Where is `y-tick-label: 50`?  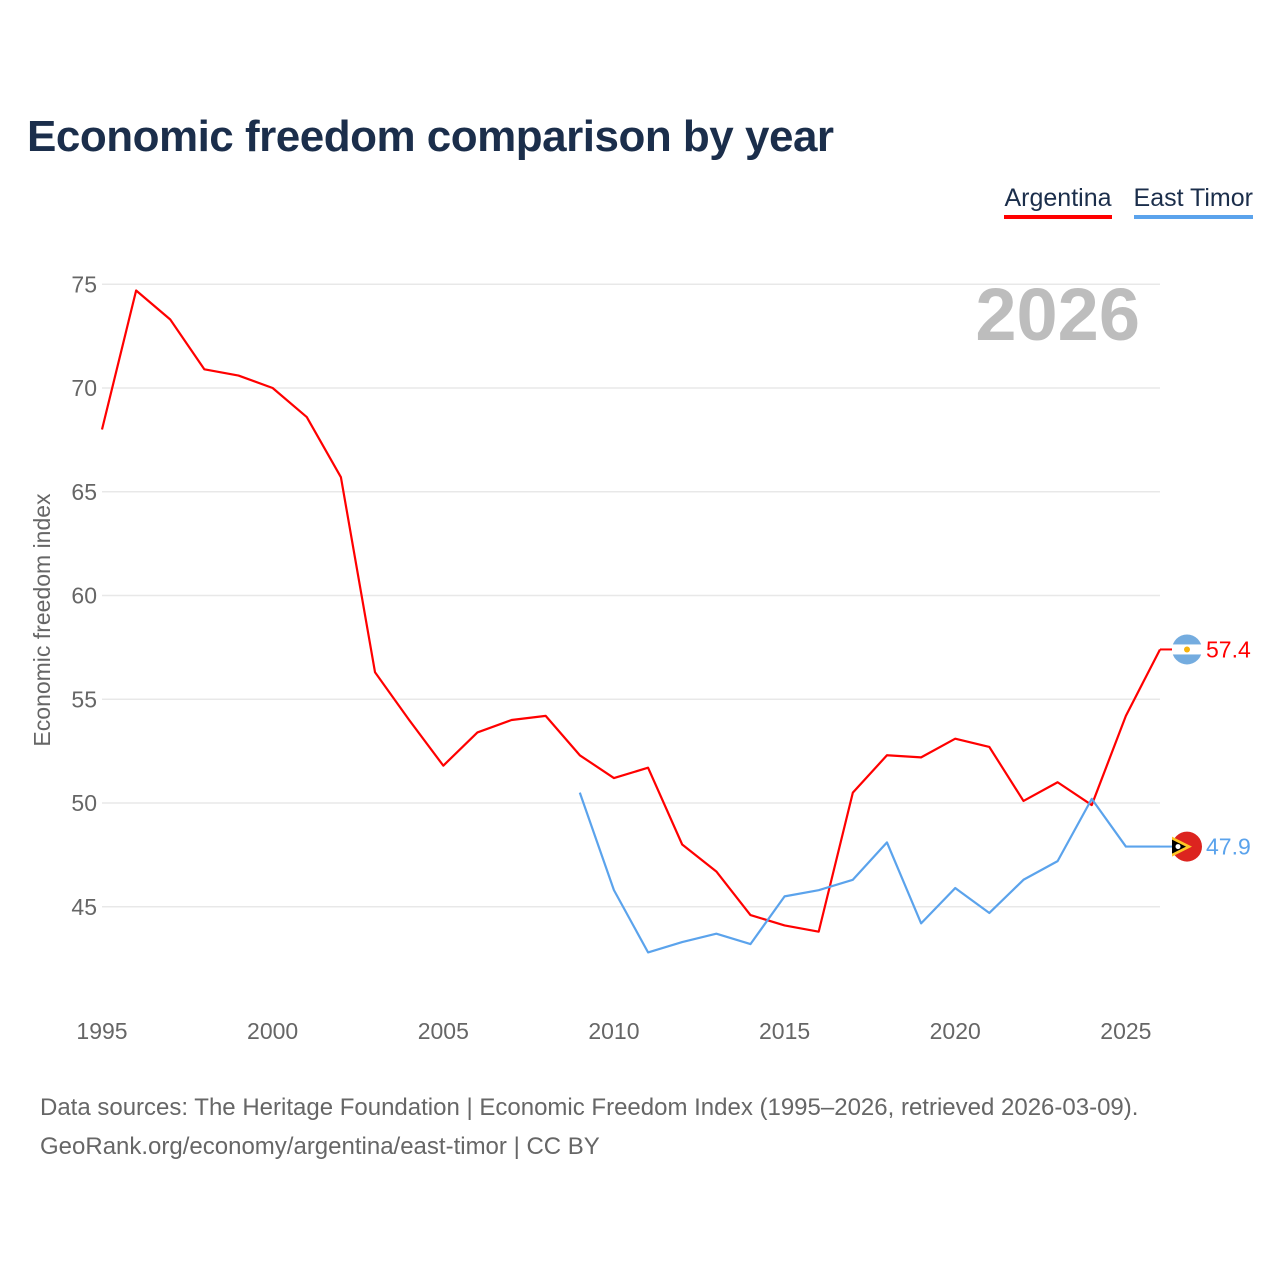 y-tick-label: 50 is located at coordinates (84, 803).